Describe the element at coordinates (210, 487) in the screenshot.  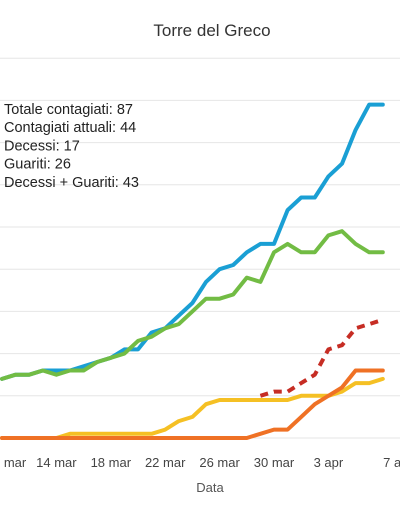
I see `x-axis-label: Data` at that location.